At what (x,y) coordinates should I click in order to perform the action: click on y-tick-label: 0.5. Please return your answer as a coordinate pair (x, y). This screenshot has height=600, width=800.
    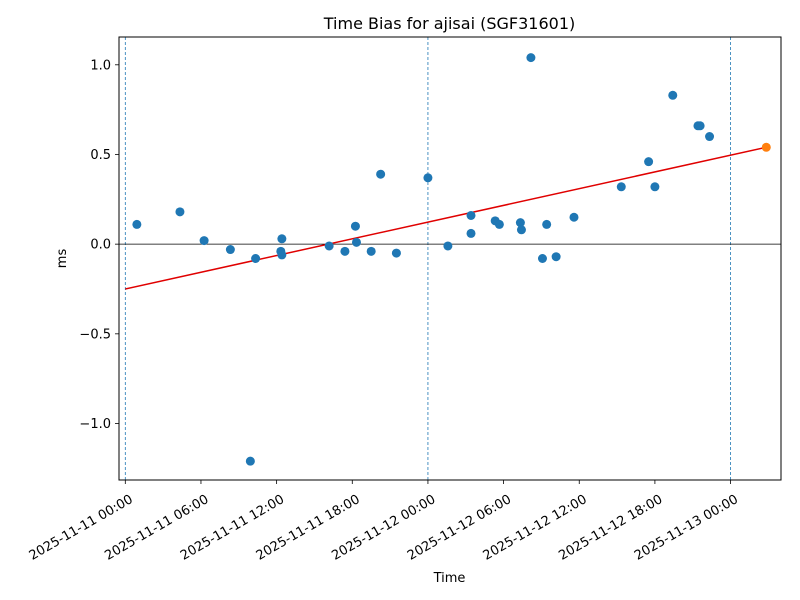
    Looking at the image, I should click on (100, 155).